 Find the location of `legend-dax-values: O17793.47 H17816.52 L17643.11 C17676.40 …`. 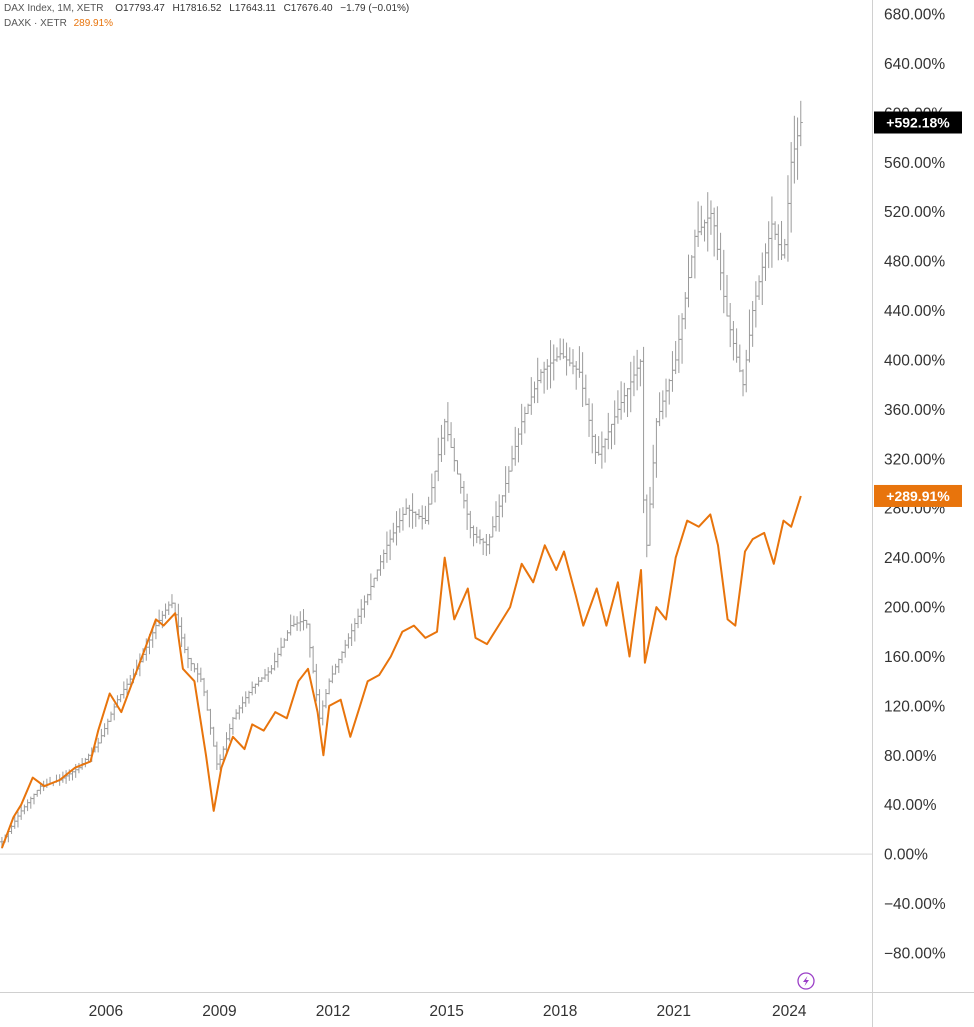

legend-dax-values: O17793.47 H17816.52 L17643.11 C17676.40 … is located at coordinates (259, 8).